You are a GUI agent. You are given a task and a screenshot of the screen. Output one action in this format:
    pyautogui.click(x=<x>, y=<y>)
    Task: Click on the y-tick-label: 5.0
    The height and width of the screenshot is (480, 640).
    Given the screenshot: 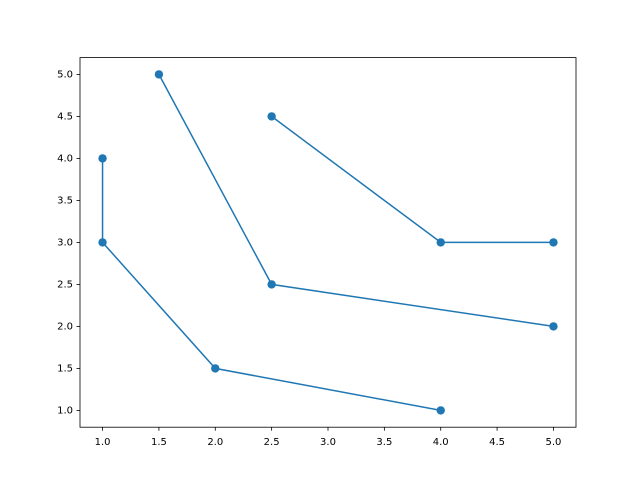 What is the action you would take?
    pyautogui.click(x=65, y=74)
    